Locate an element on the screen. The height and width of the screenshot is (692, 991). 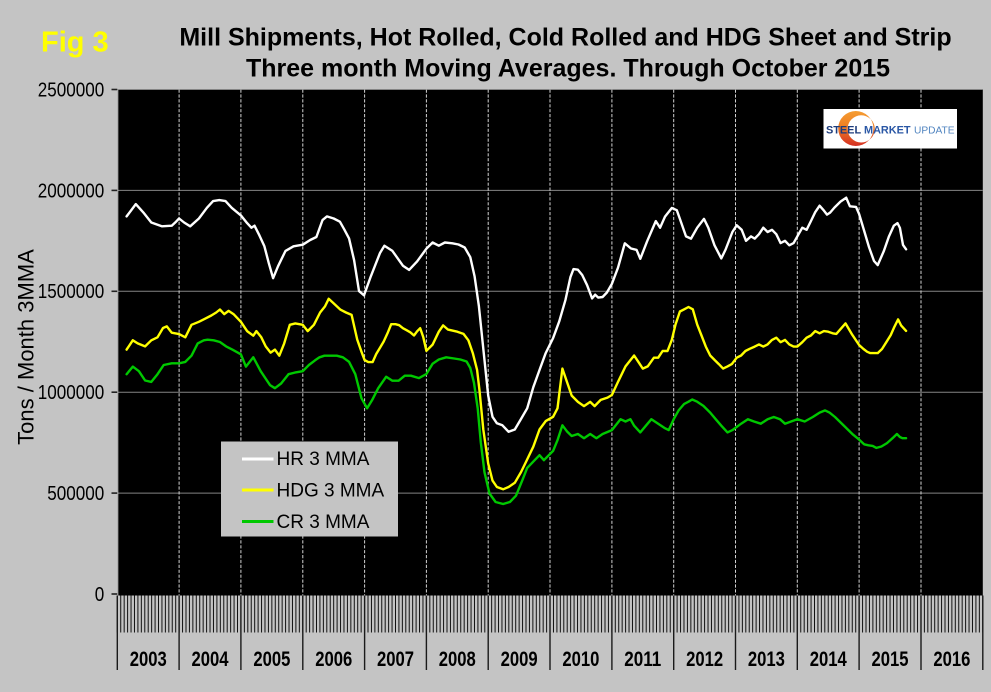
svg-text: 0 is located at coordinates (100, 595).